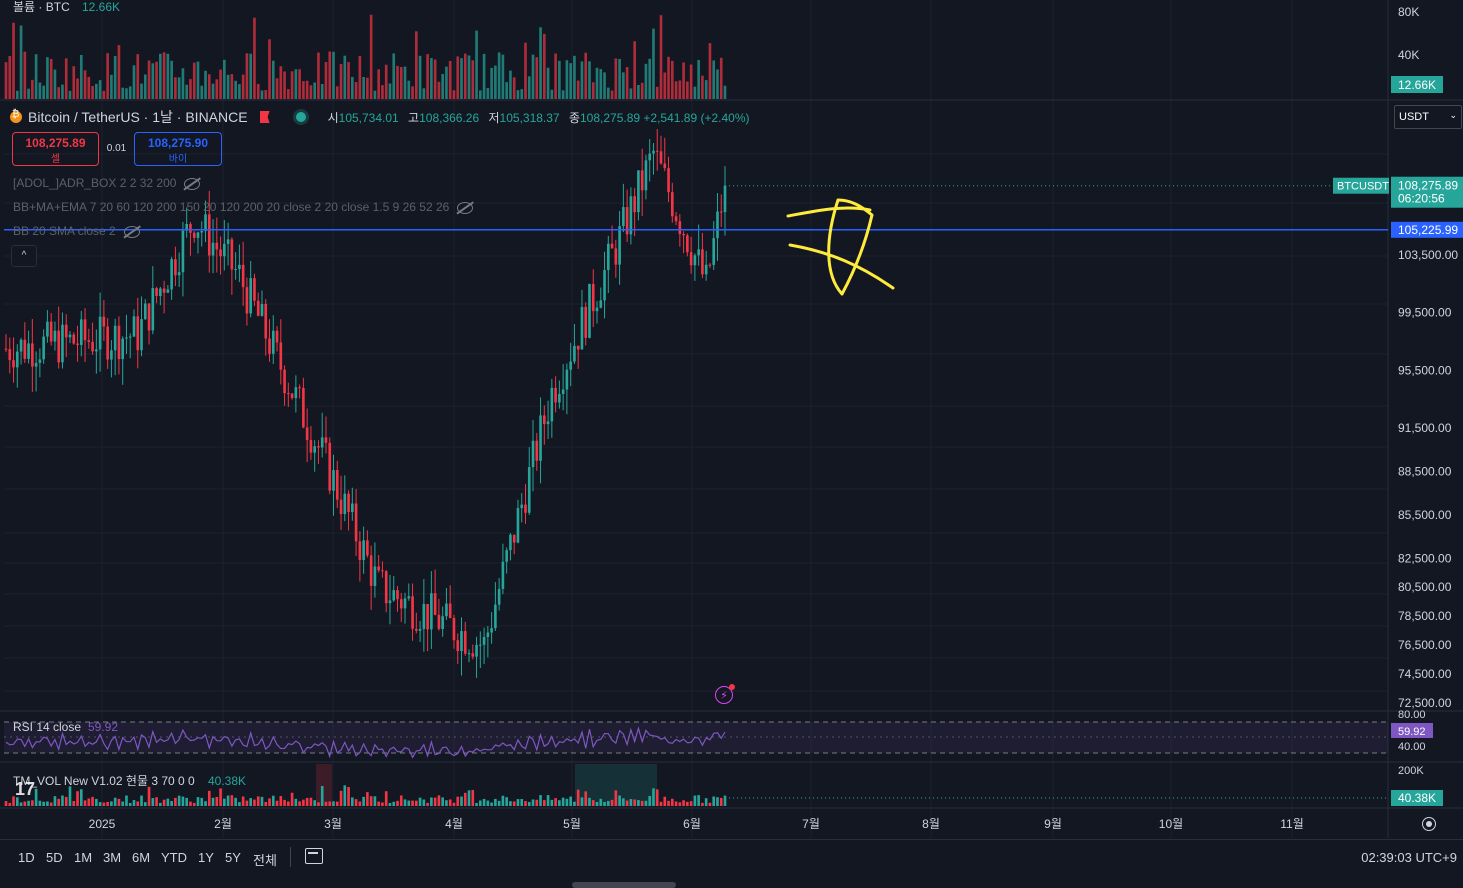 The height and width of the screenshot is (888, 1463). Describe the element at coordinates (26, 857) in the screenshot. I see `range-button: 1D` at that location.